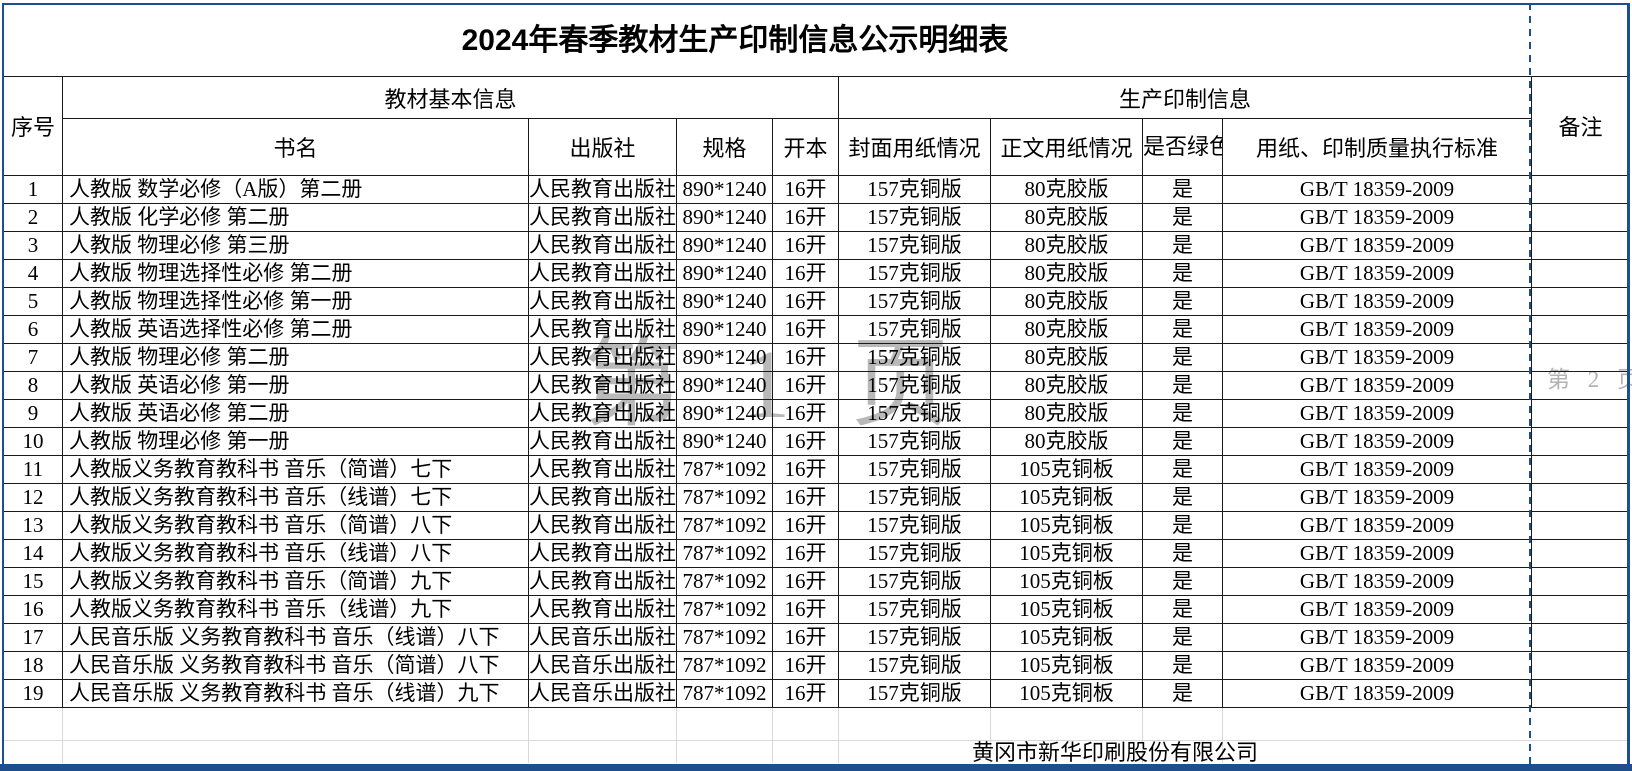 This screenshot has height=771, width=1632. What do you see at coordinates (602, 147) in the screenshot?
I see `header-publisher: 出版社` at bounding box center [602, 147].